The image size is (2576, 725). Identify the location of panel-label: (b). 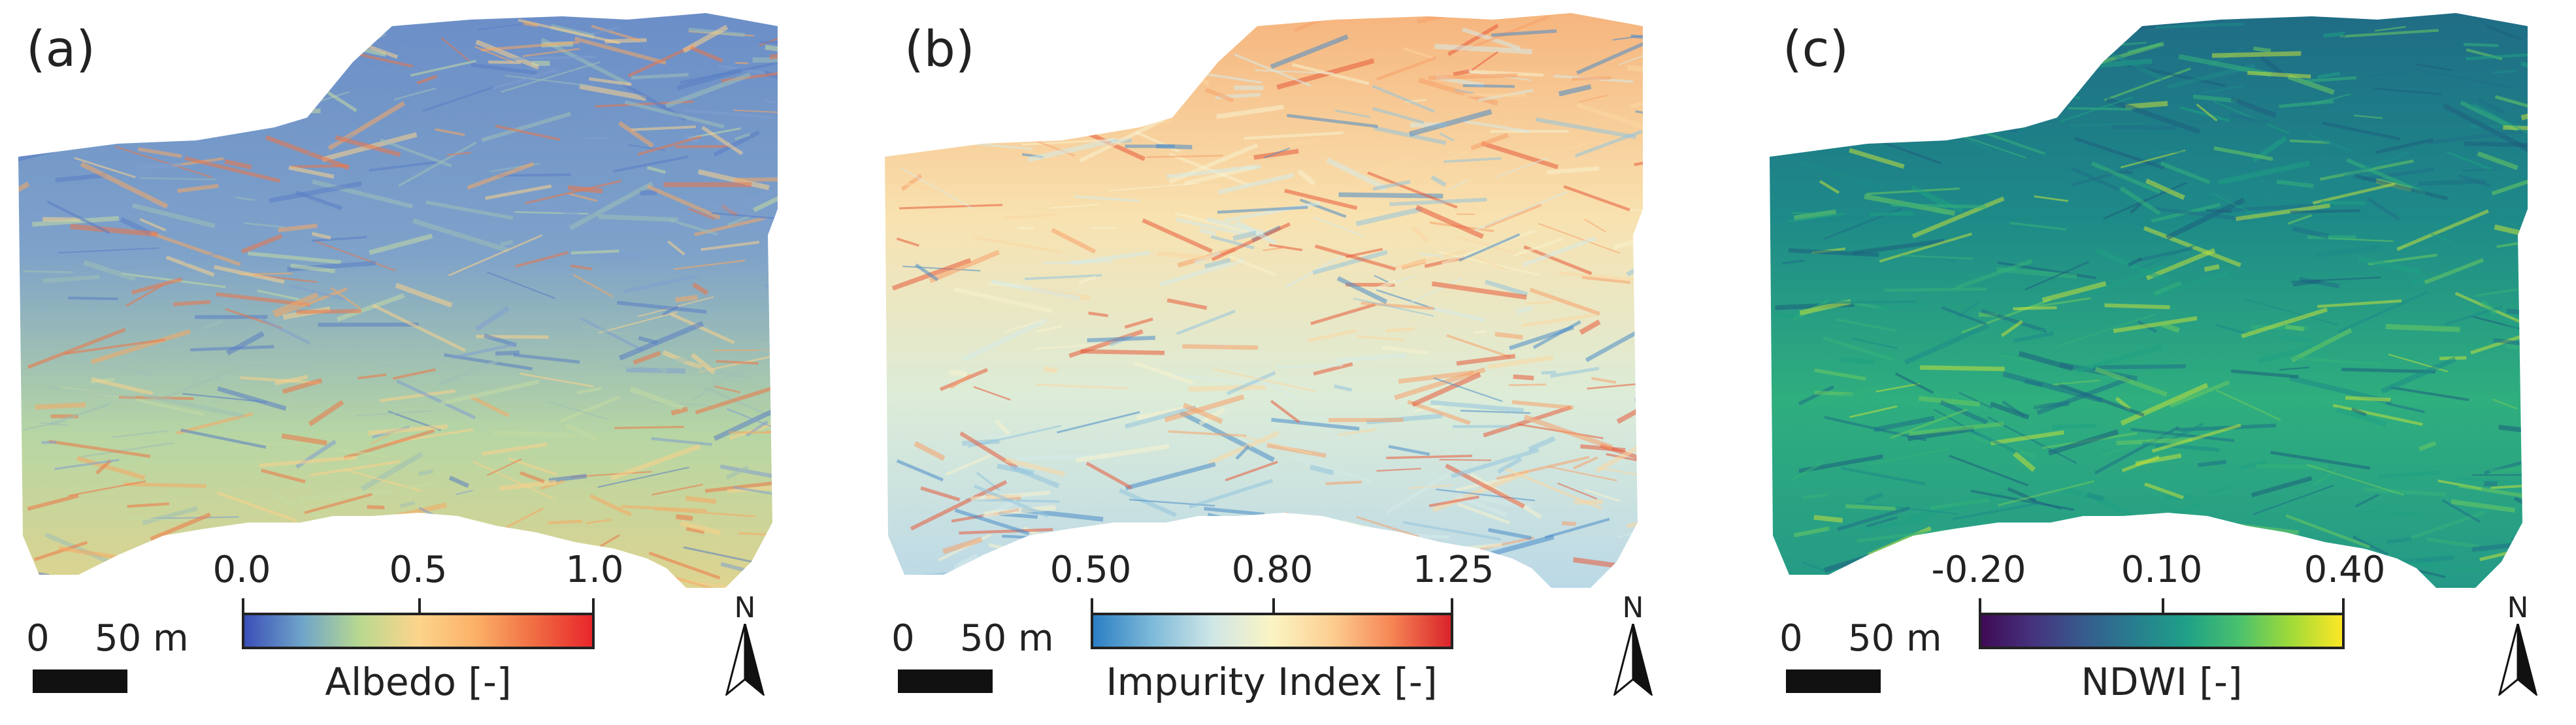
(939, 49).